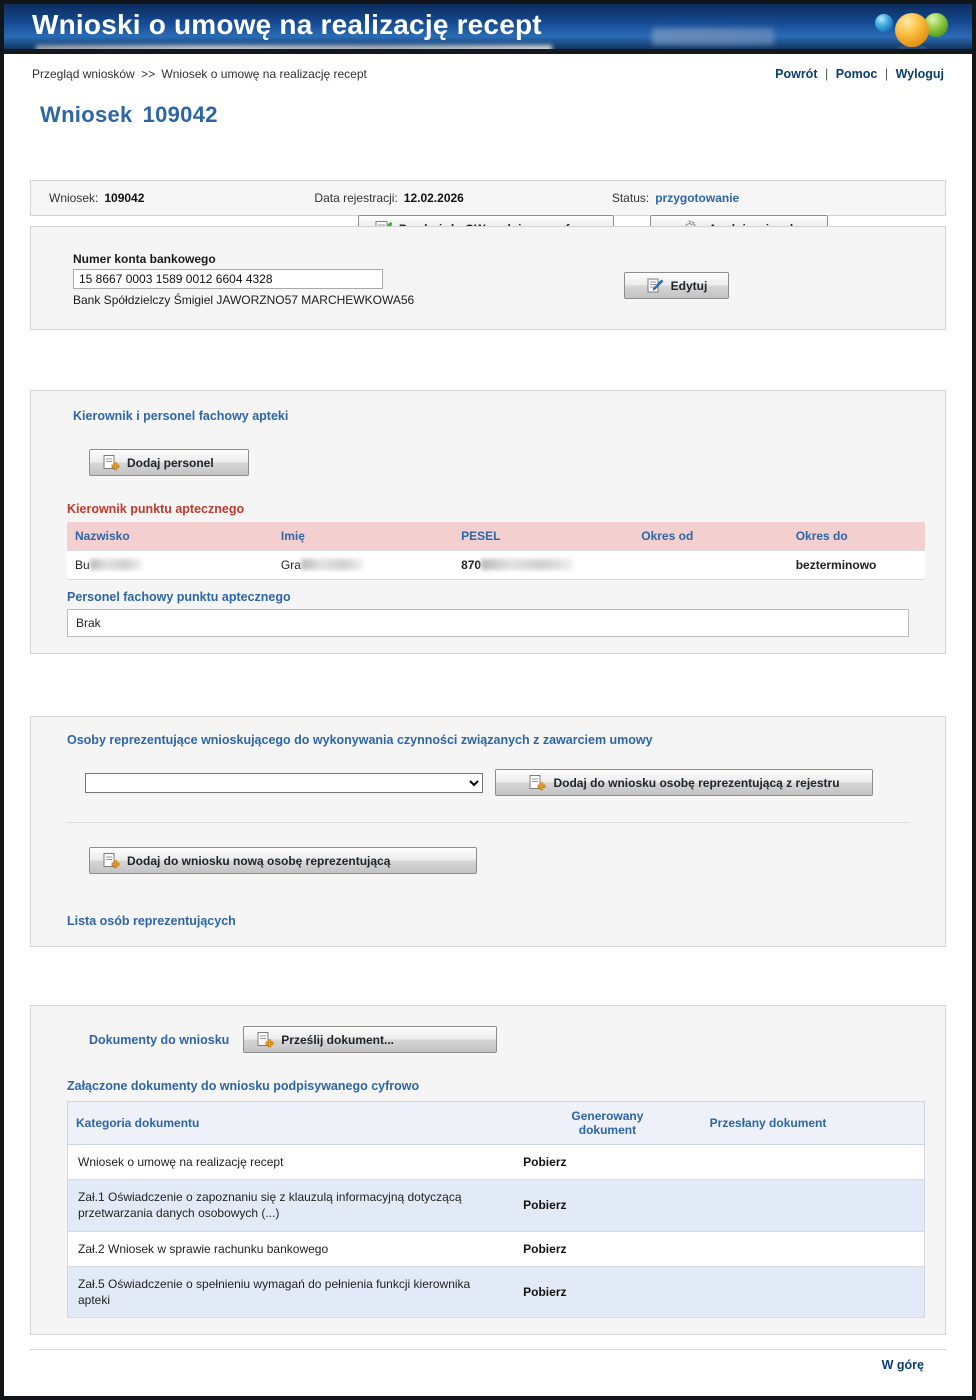  What do you see at coordinates (115, 564) in the screenshot?
I see `redacted-nazwisko` at bounding box center [115, 564].